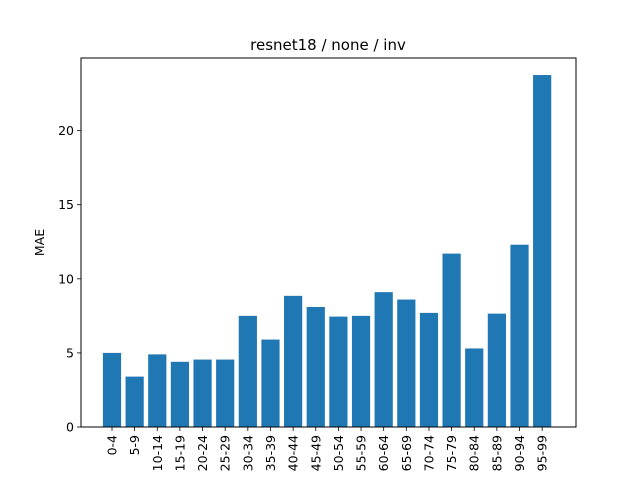  I want to click on x-tick-label: 15-19, so click(179, 453).